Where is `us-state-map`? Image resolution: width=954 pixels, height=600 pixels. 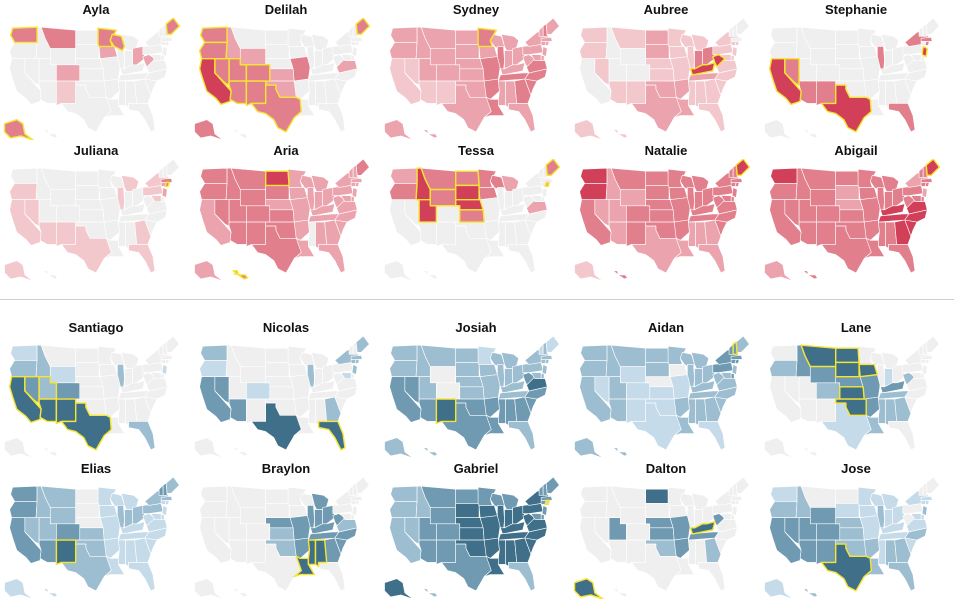 us-state-map is located at coordinates (282, 397).